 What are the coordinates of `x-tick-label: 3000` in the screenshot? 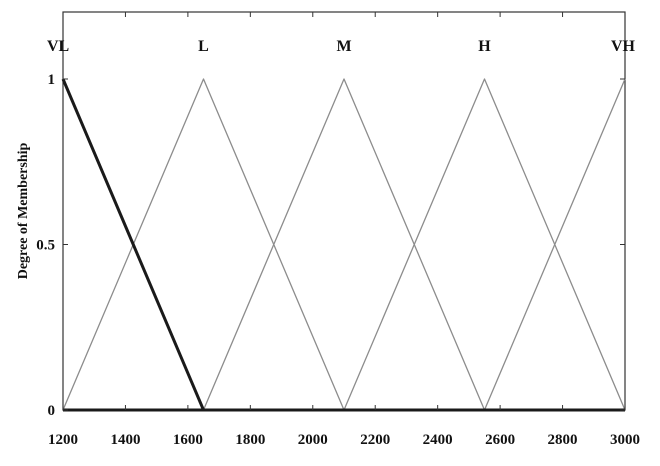 It's located at (625, 440).